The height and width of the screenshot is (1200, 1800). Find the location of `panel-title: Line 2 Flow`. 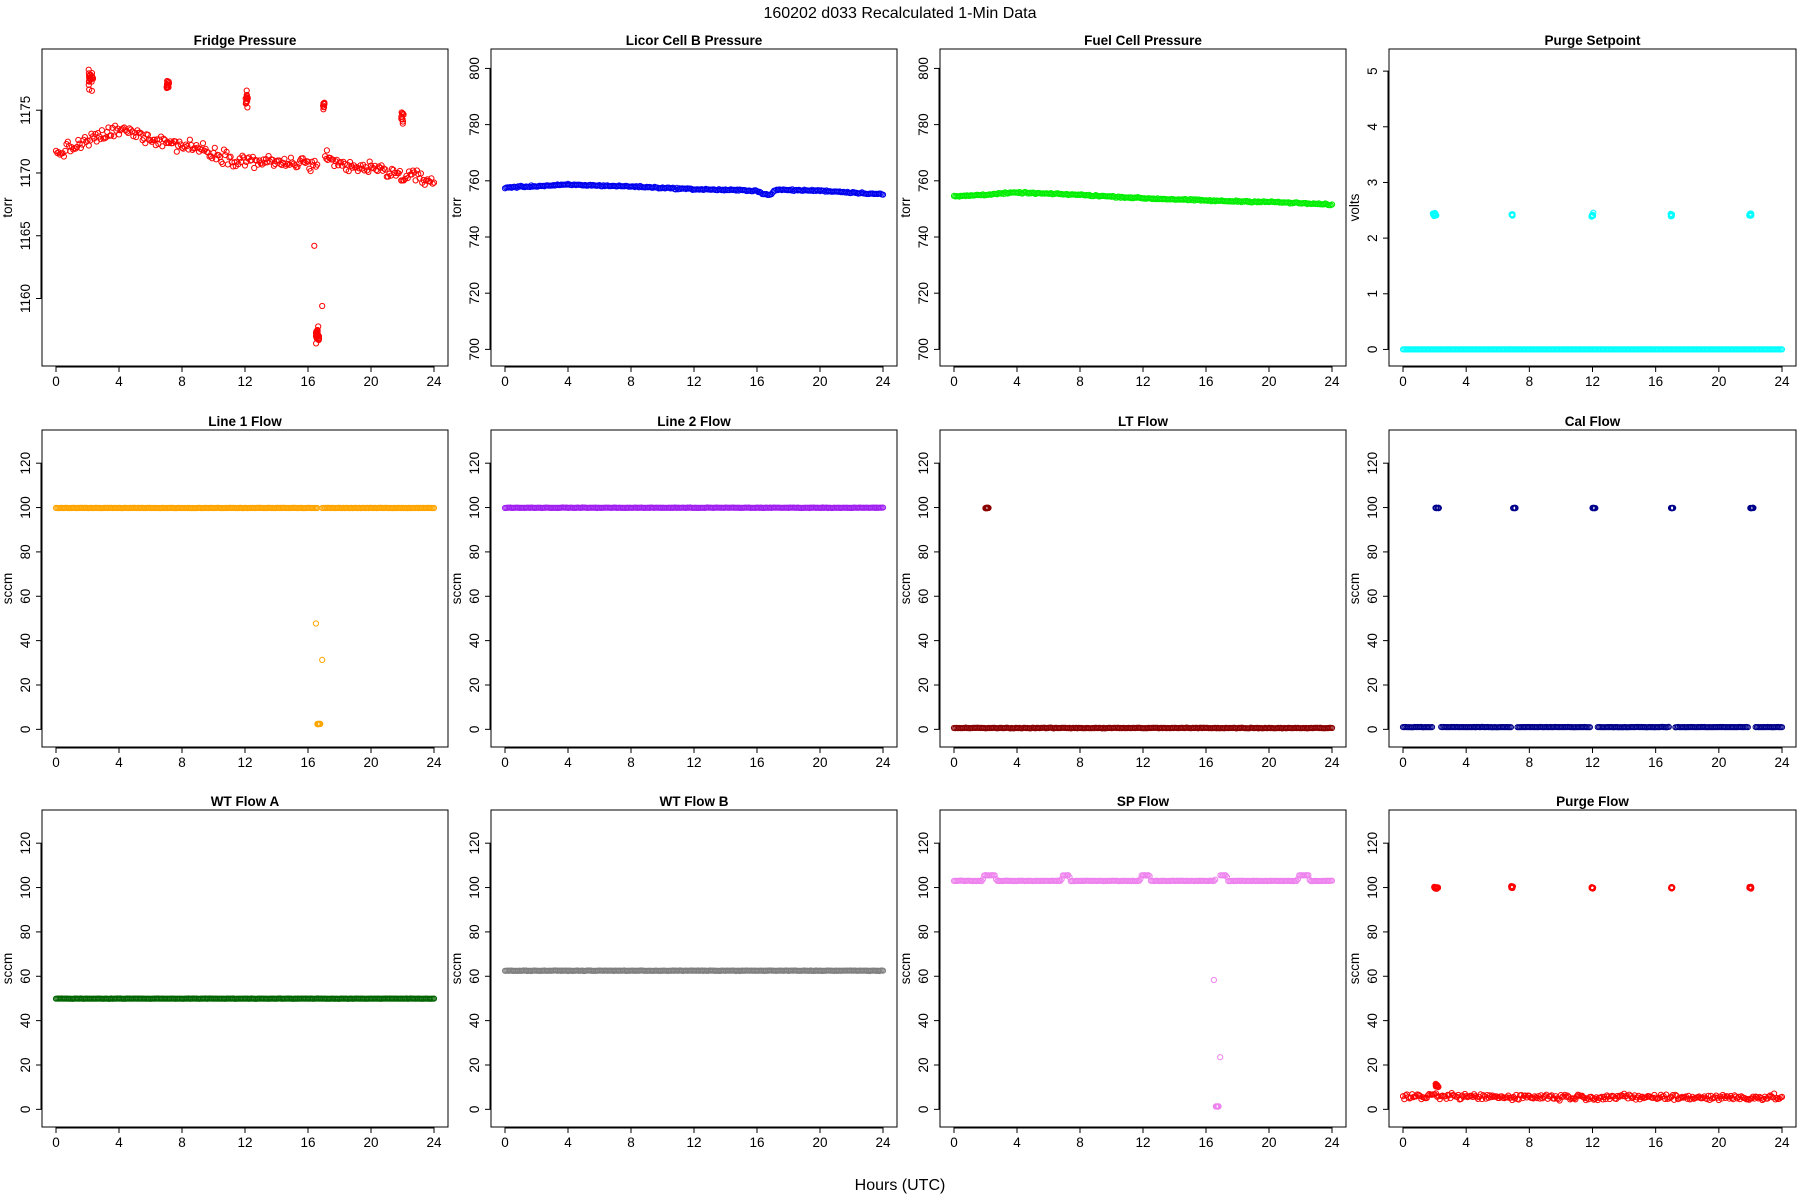

panel-title: Line 2 Flow is located at coordinates (694, 421).